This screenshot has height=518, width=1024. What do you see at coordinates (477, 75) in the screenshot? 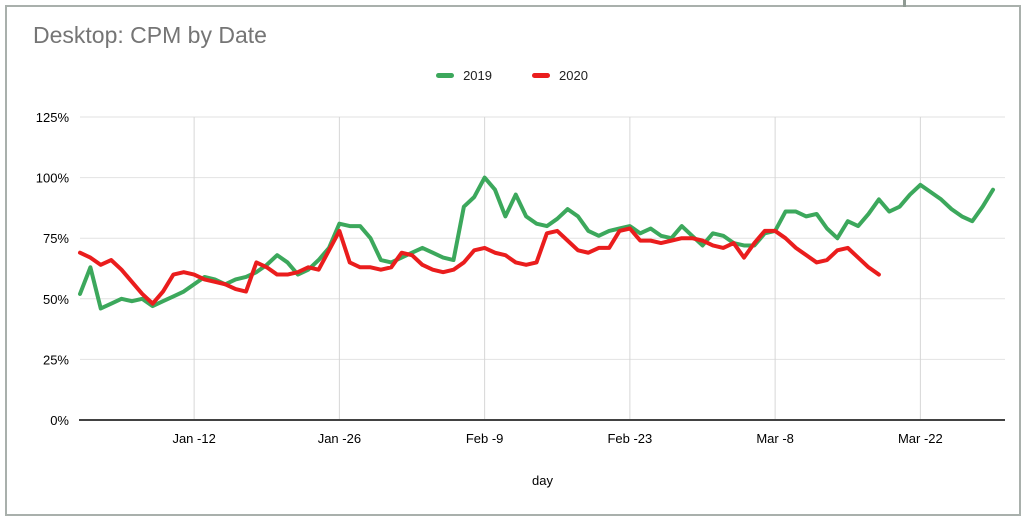
I see `legend-label-2019: 2019` at bounding box center [477, 75].